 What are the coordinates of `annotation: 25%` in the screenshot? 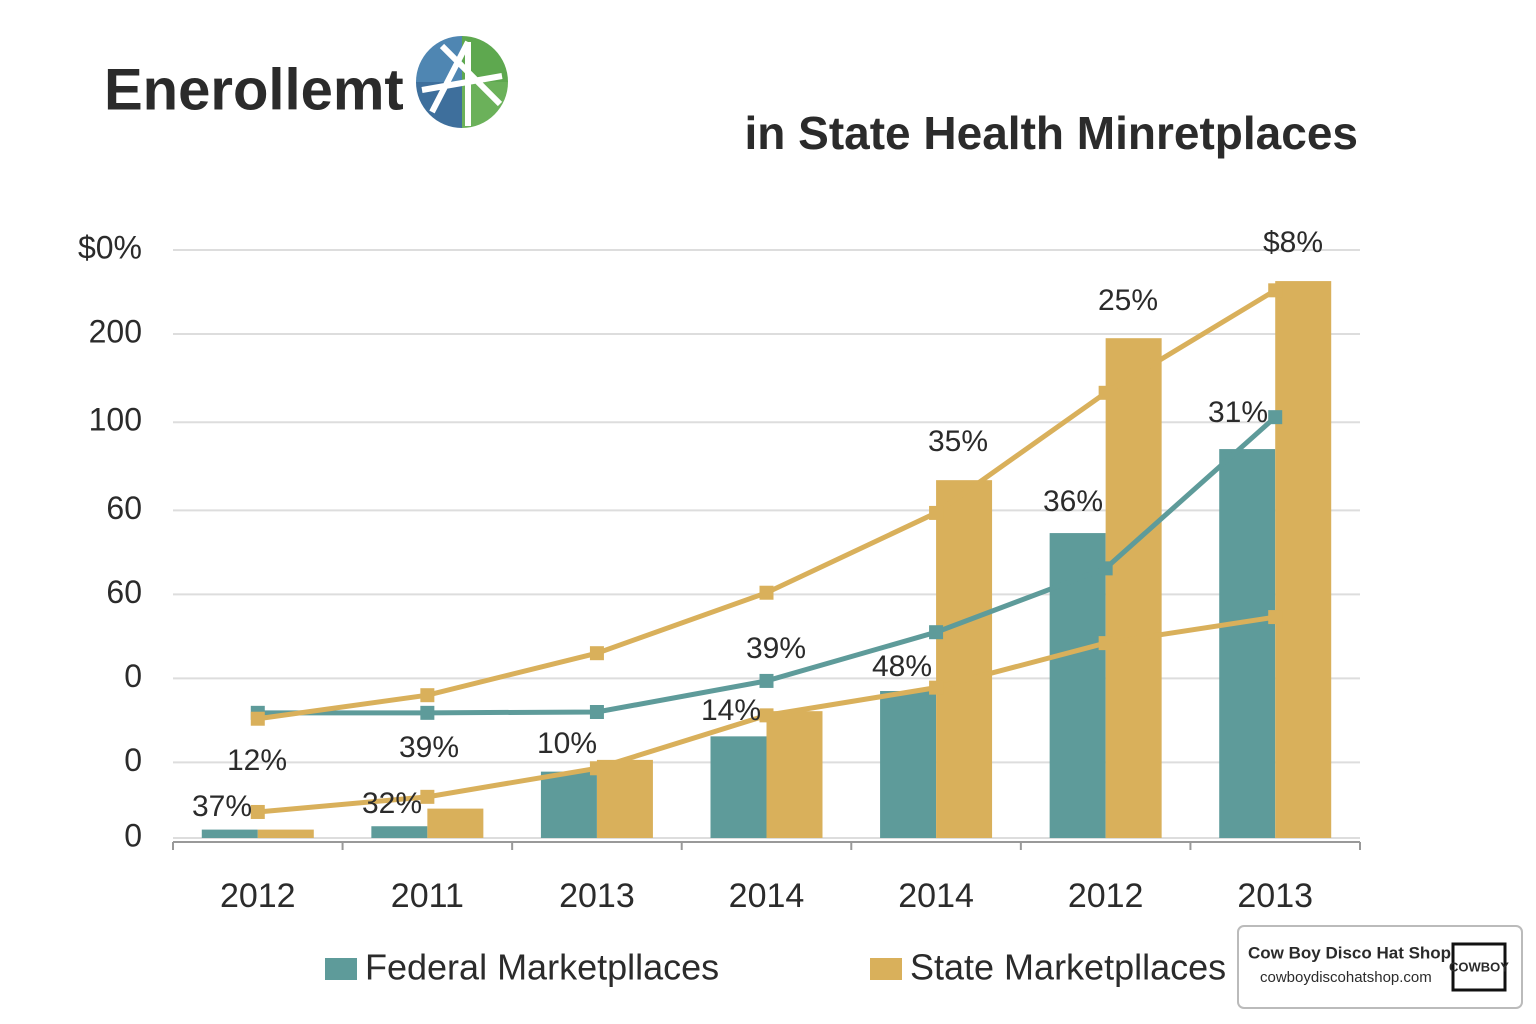 It's located at (1128, 300).